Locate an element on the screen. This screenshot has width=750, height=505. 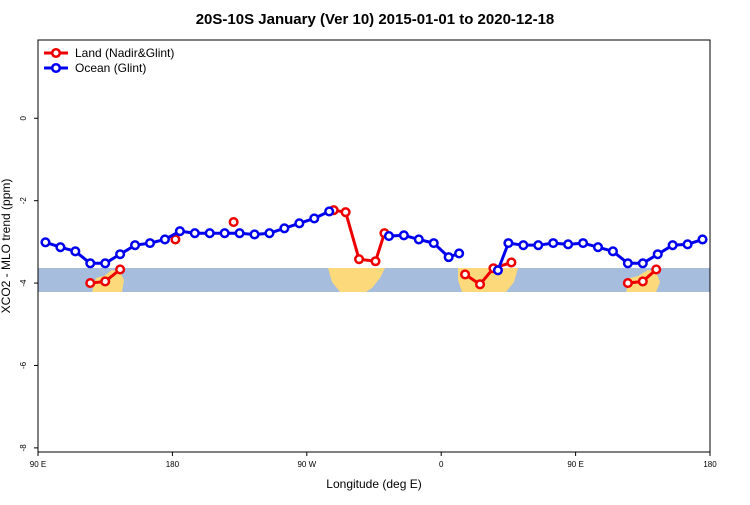
legend-label: Land (Nadir&Glint) is located at coordinates (124, 53).